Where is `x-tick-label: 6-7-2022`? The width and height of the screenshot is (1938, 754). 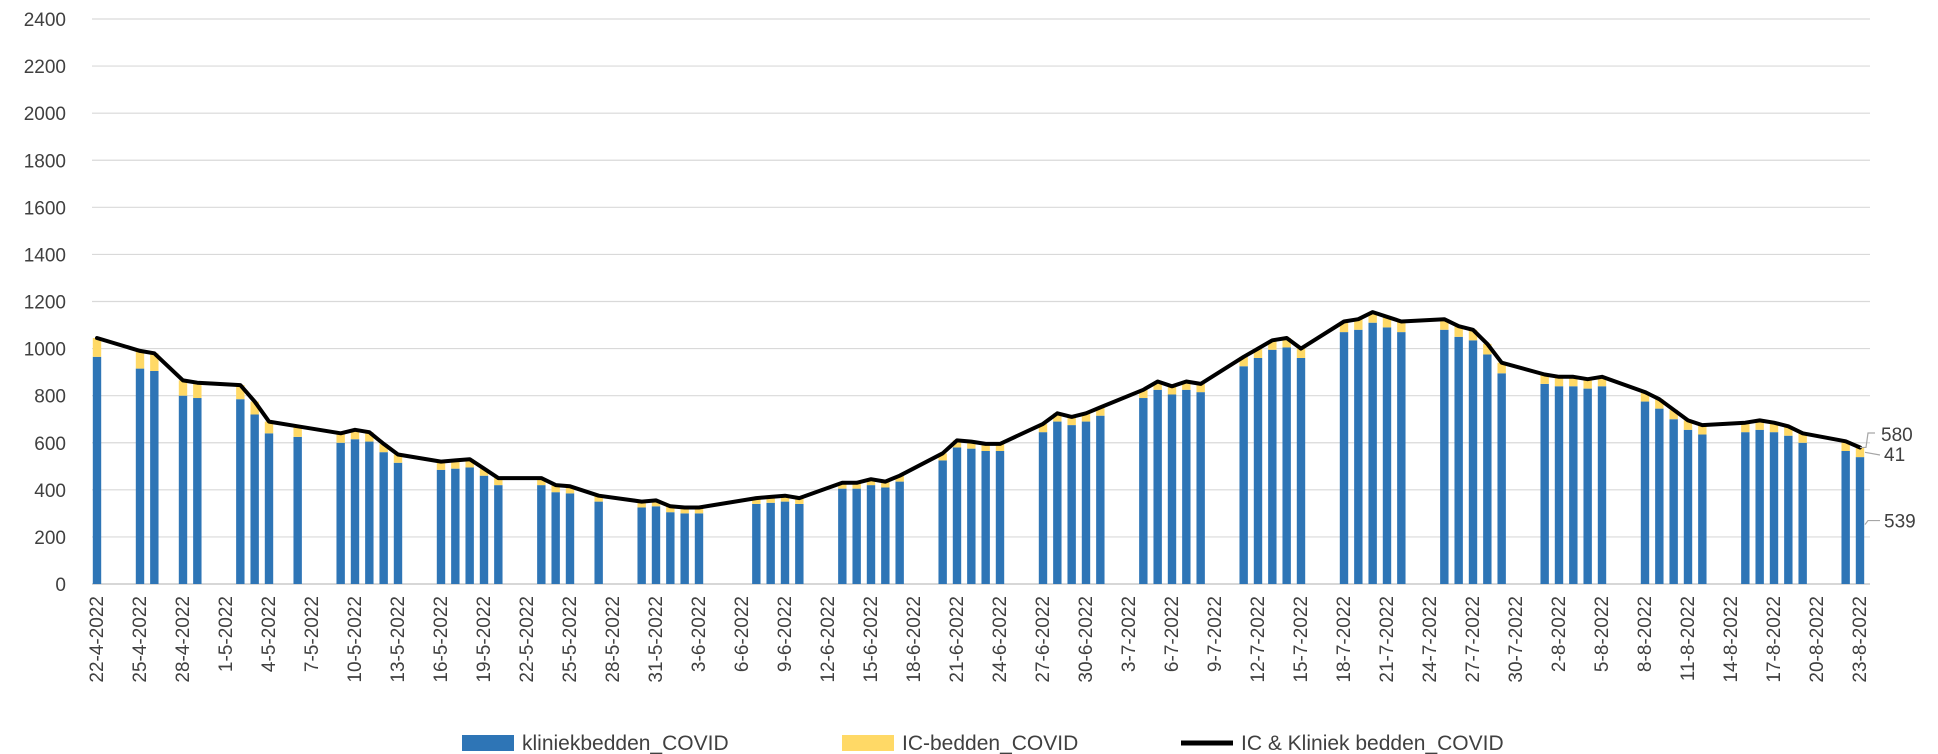 x-tick-label: 6-7-2022 is located at coordinates (1172, 634).